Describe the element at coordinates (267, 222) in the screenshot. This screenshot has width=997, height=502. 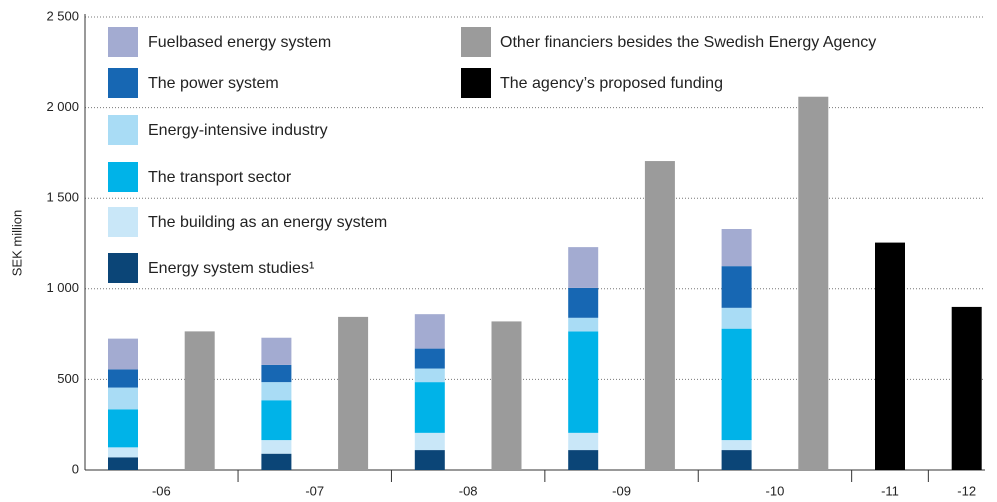
I see `legend-label: The building as an energy system` at that location.